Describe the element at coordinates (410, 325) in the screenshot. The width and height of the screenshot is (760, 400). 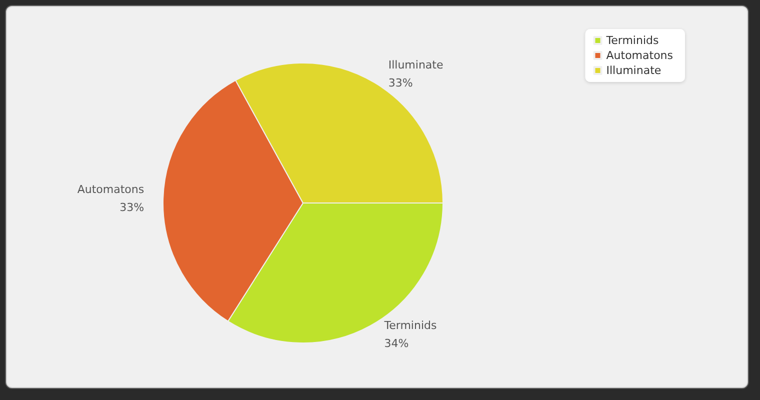
I see `slice-label: Terminids` at that location.